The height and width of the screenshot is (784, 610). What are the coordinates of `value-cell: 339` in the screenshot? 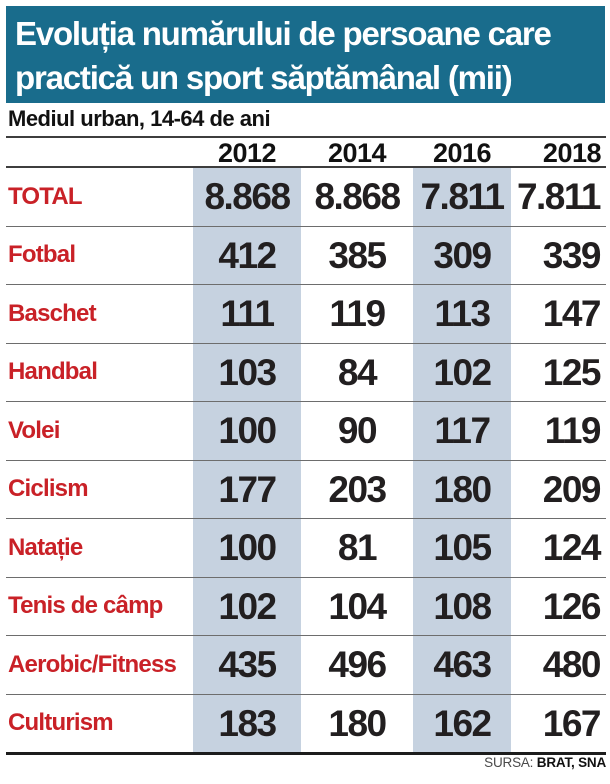 It's located at (558, 256).